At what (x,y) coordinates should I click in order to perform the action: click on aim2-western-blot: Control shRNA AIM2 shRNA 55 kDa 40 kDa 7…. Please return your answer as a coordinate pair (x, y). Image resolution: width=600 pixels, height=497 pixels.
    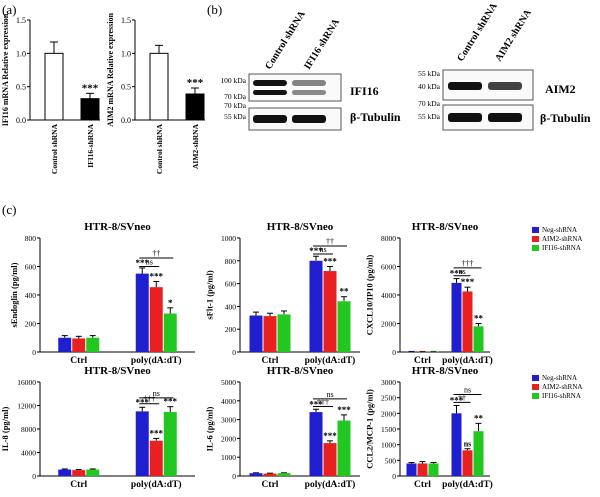
    Looking at the image, I should click on (504, 65).